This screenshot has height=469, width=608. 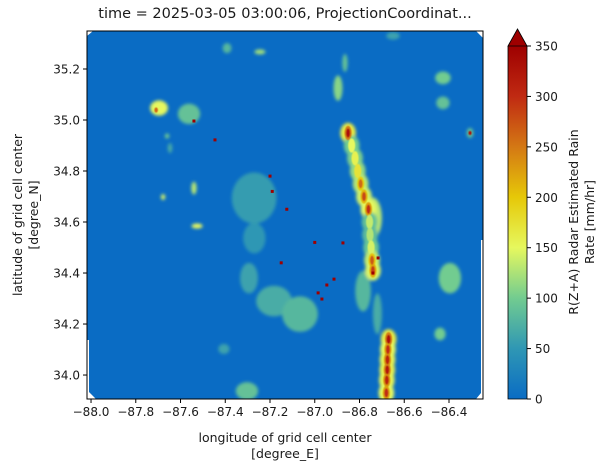 I want to click on y-tick-label: 34.8, so click(x=66, y=172).